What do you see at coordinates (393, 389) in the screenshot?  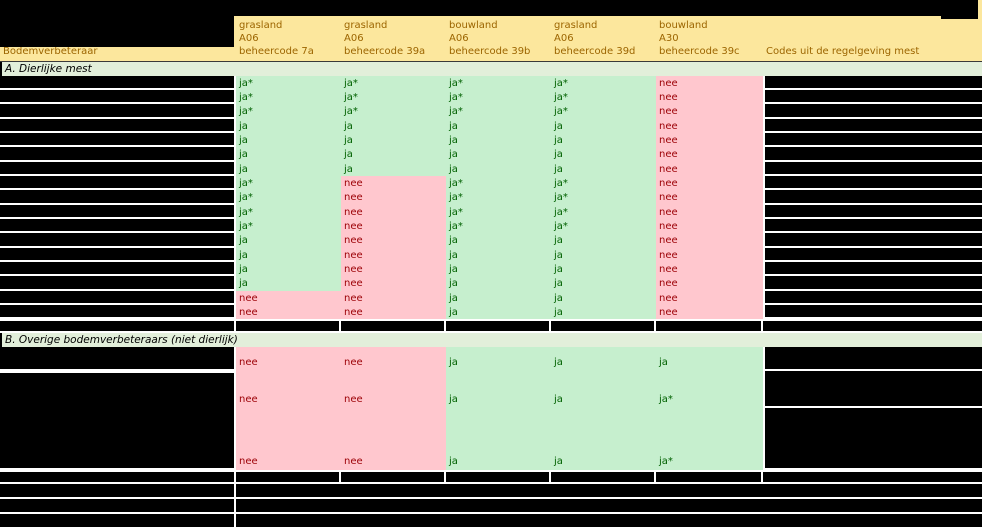 I see `cell-b2-c2: nee` at bounding box center [393, 389].